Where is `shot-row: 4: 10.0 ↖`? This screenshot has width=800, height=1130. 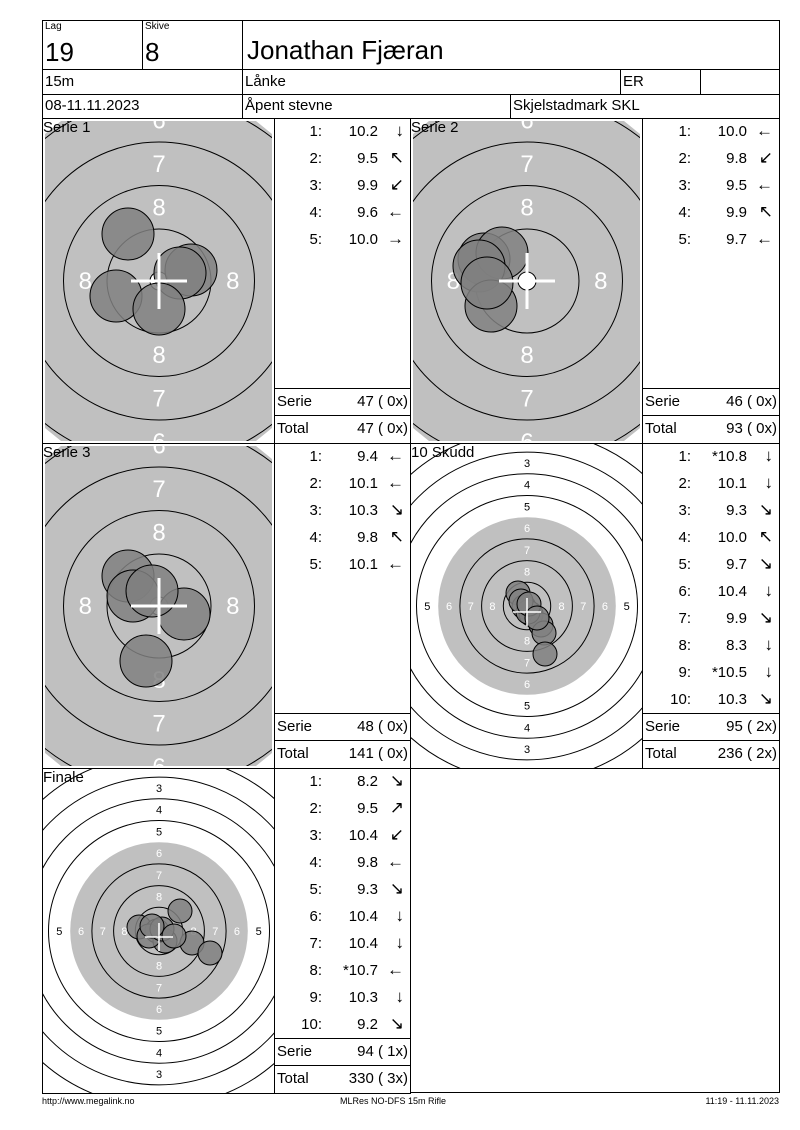 shot-row: 4: 10.0 ↖ is located at coordinates (711, 538).